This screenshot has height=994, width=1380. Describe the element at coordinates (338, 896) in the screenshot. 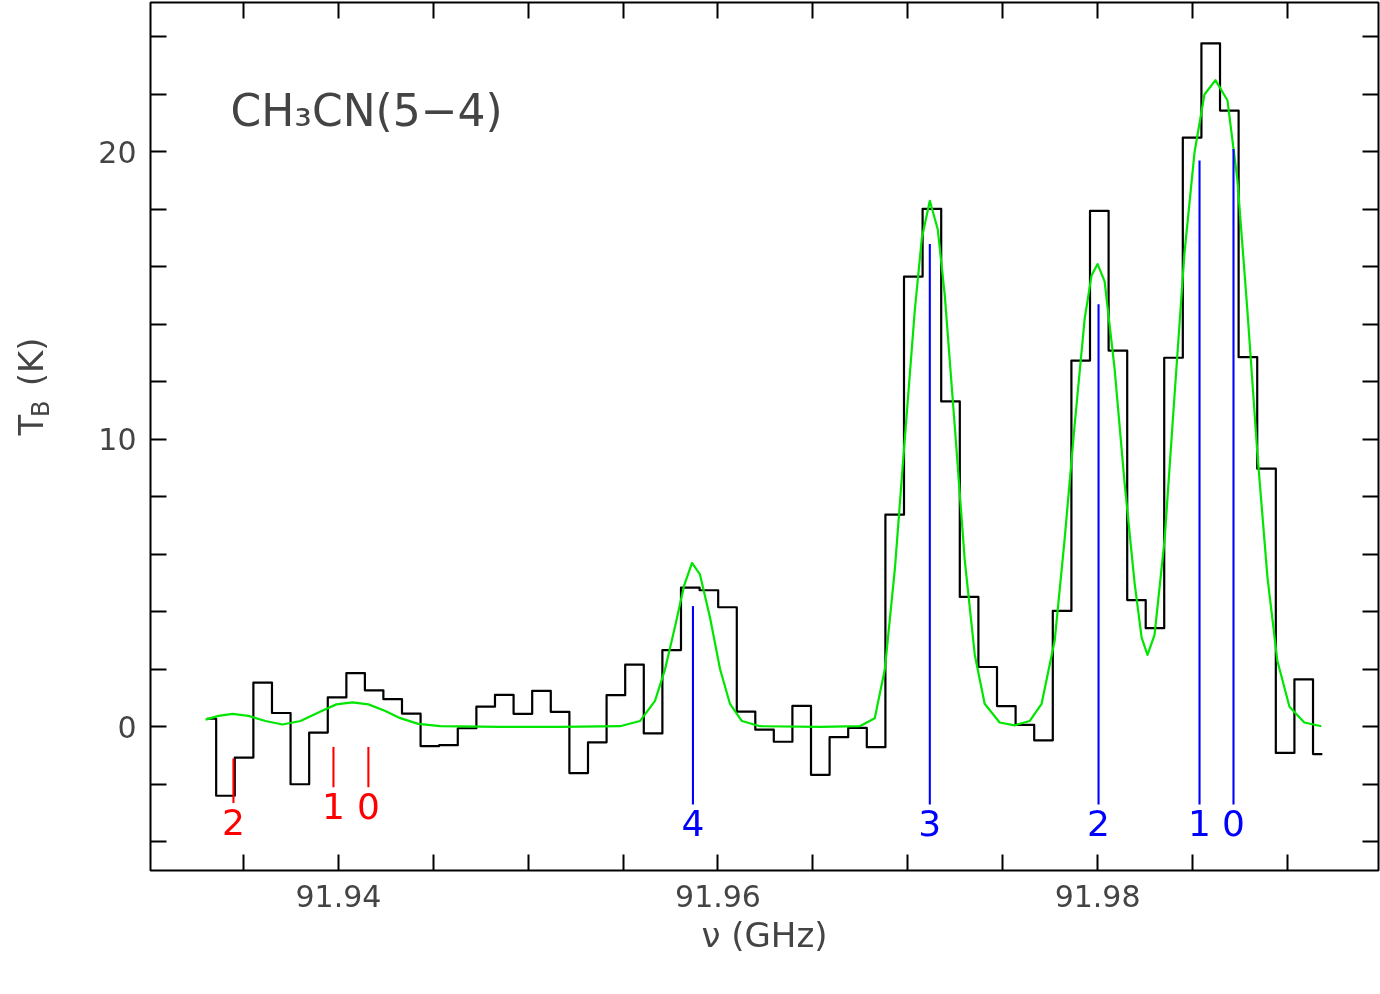

I see `x-tick-label: 91.94` at that location.